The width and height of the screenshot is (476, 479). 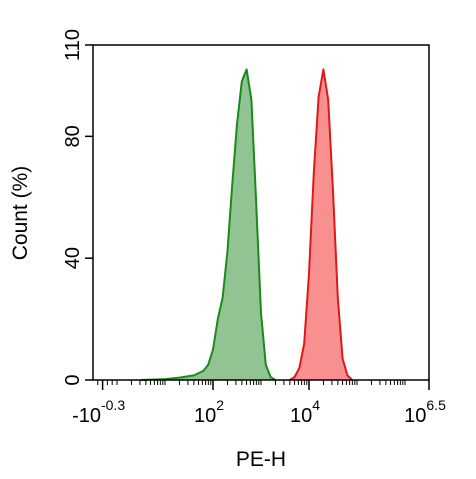 I want to click on y-tick-label: 0, so click(x=73, y=379).